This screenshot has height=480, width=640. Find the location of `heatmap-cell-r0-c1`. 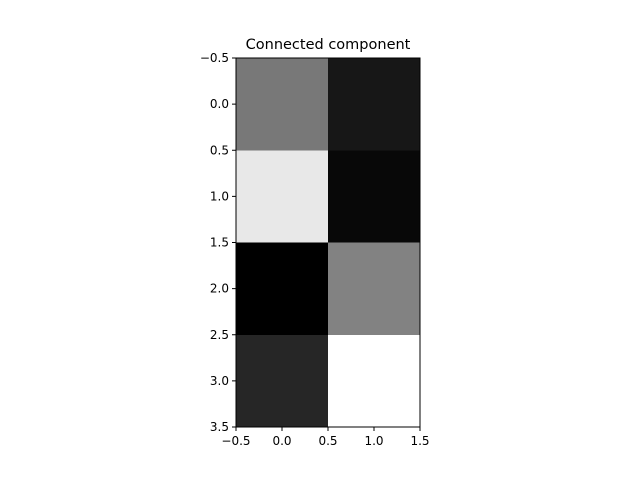

heatmap-cell-r0-c1 is located at coordinates (374, 104).